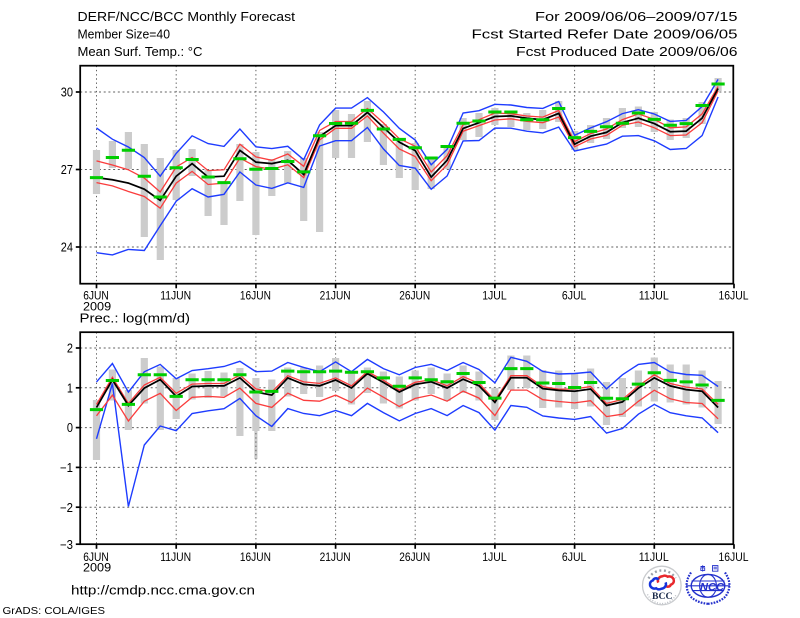 Image resolution: width=800 pixels, height=618 pixels. I want to click on svg-text: BCC, so click(662, 596).